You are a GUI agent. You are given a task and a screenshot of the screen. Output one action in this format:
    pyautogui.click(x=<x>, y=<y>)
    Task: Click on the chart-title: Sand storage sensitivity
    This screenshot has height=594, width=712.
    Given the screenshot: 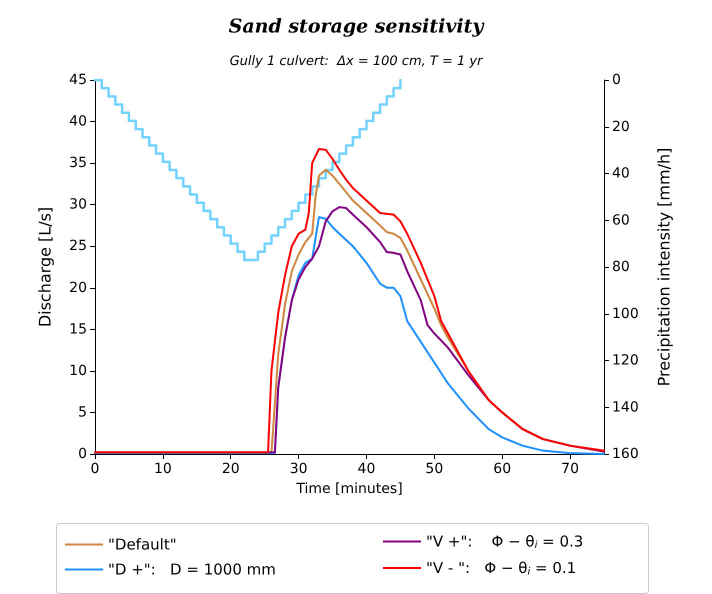 What is the action you would take?
    pyautogui.click(x=357, y=27)
    